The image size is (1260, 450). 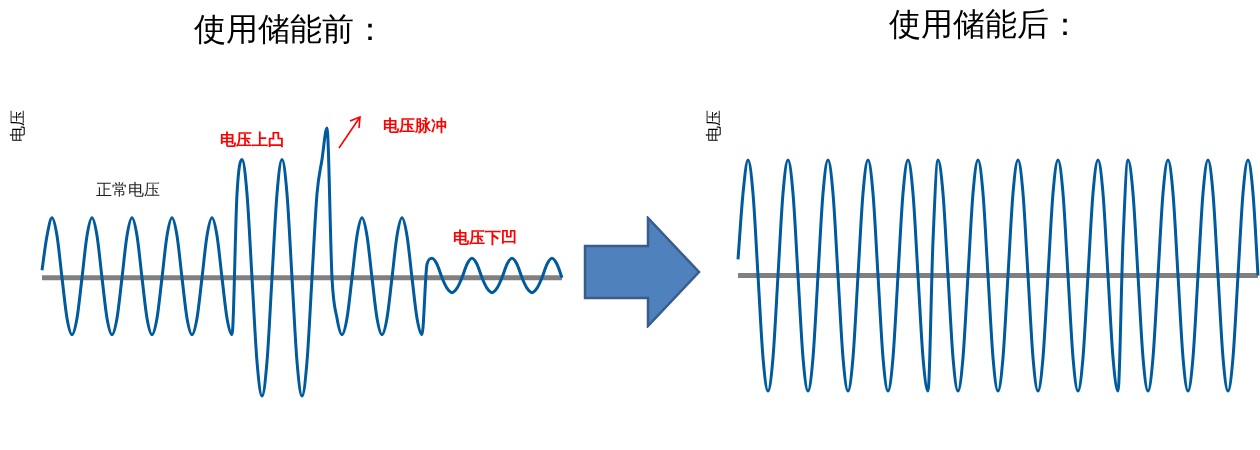 What do you see at coordinates (415, 126) in the screenshot?
I see `annotation: 电压脉冲` at bounding box center [415, 126].